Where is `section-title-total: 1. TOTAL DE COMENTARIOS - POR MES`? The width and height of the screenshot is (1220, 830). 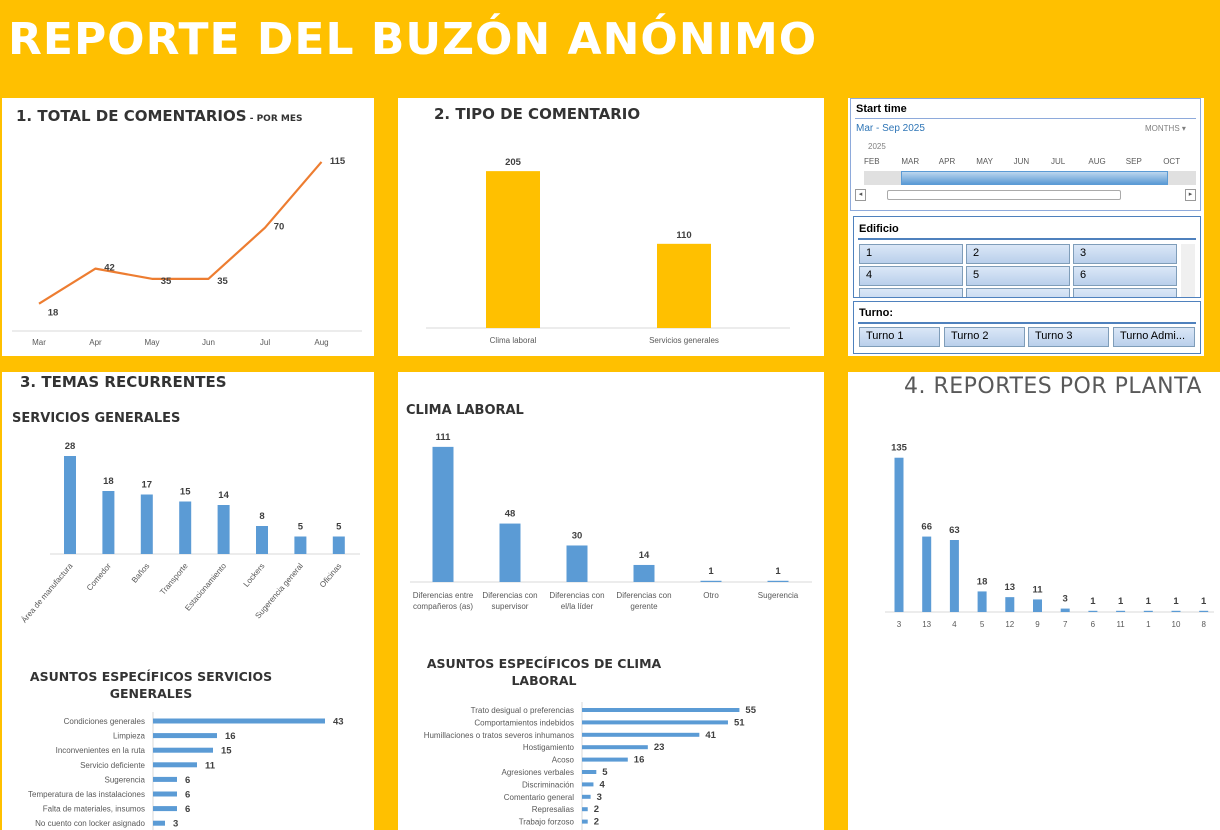 section-title-total: 1. TOTAL DE COMENTARIOS - POR MES is located at coordinates (159, 116).